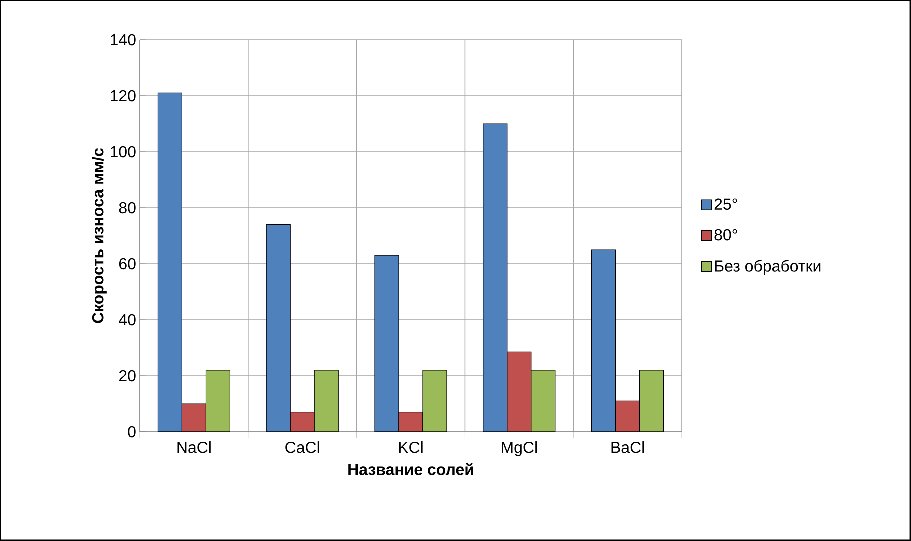 The image size is (911, 541). Describe the element at coordinates (194, 448) in the screenshot. I see `x-tick-label: NaCl` at that location.